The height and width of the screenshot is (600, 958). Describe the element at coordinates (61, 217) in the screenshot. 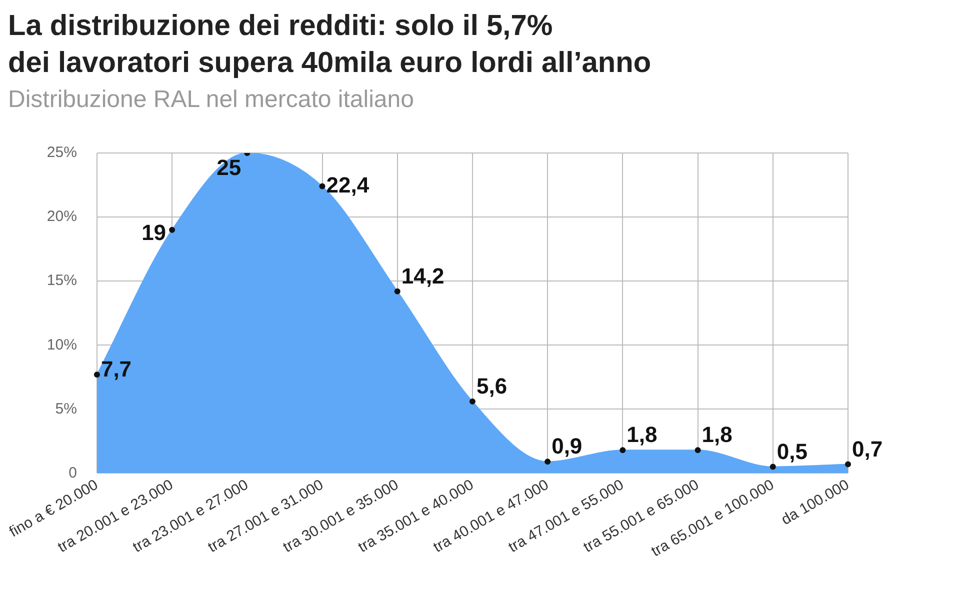

I see `y-tick-label: 20%` at that location.